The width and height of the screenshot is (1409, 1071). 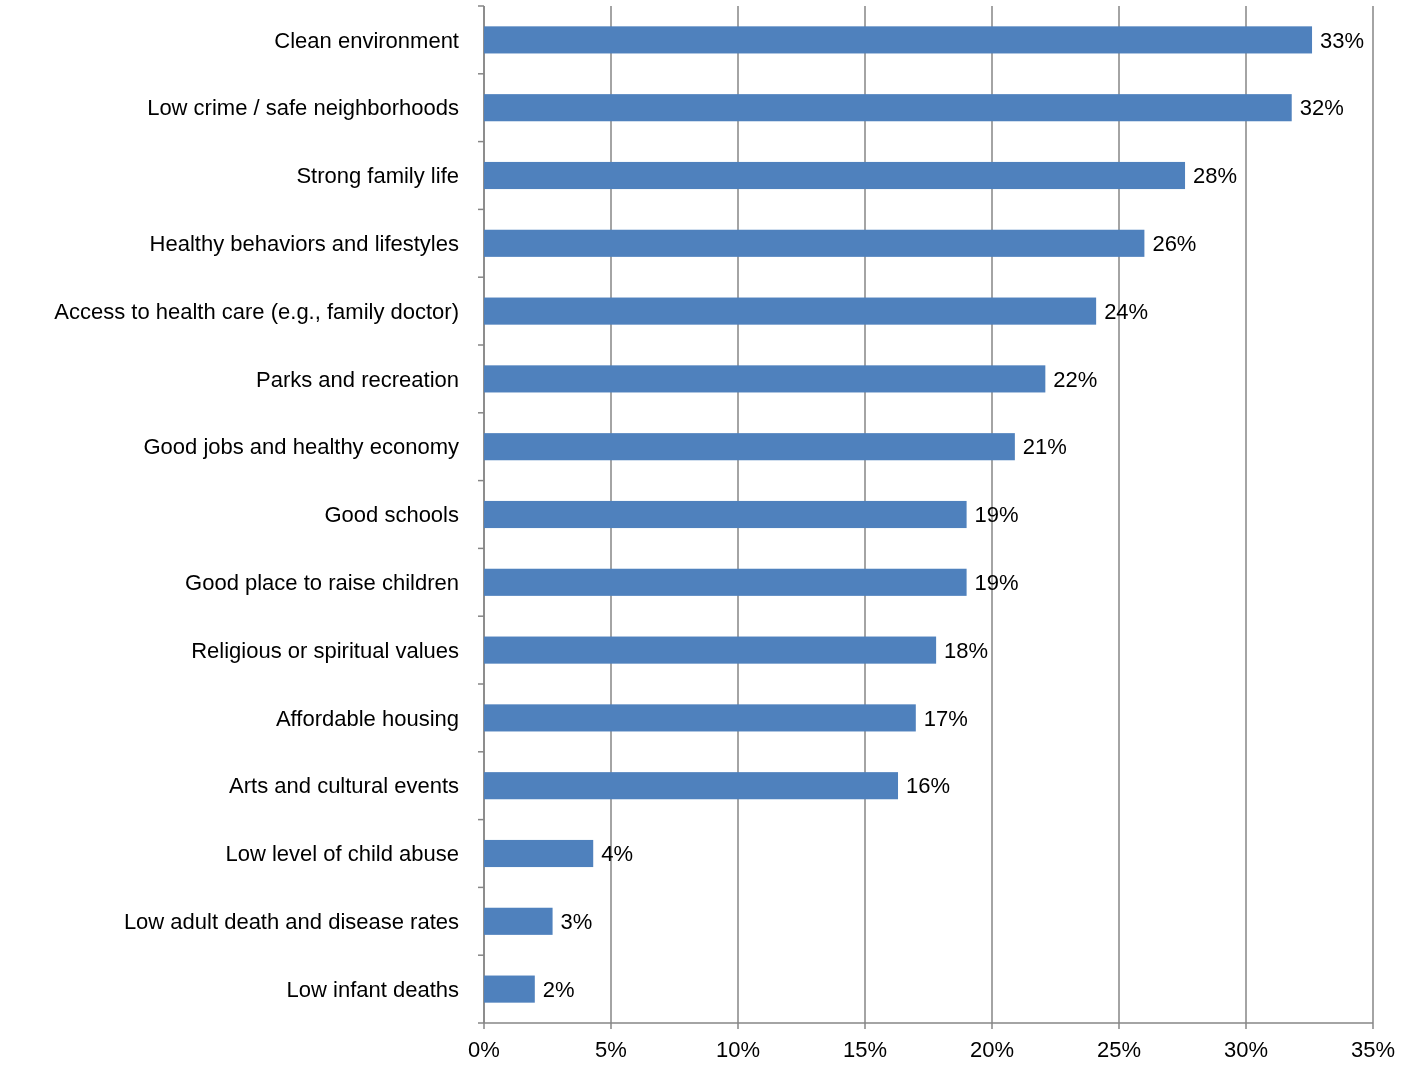 I want to click on y-tick-label: Strong family life, so click(x=377, y=176).